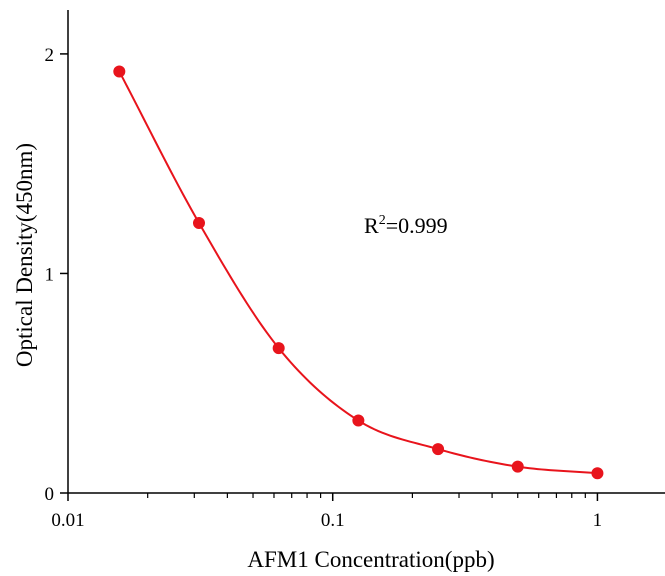 The image size is (665, 576). I want to click on x-tick-label: 1, so click(598, 520).